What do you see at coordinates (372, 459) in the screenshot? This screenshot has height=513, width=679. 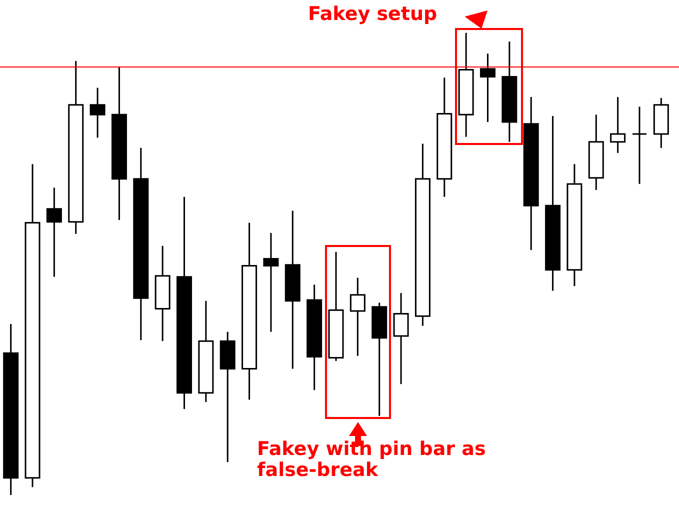 I see `annotation: Fakey with pin bar as false-break` at bounding box center [372, 459].